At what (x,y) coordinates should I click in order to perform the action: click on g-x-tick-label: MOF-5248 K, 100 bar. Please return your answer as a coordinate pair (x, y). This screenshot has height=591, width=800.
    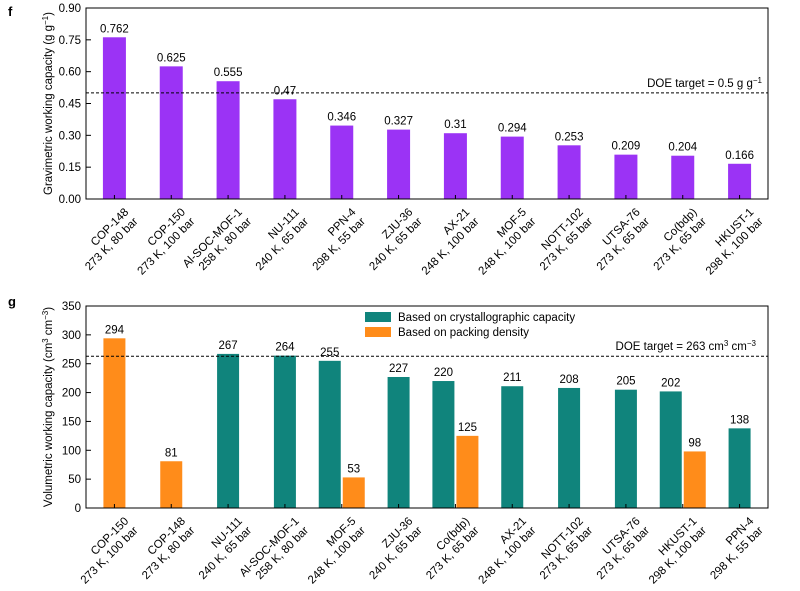
    Looking at the image, I should click on (332, 550).